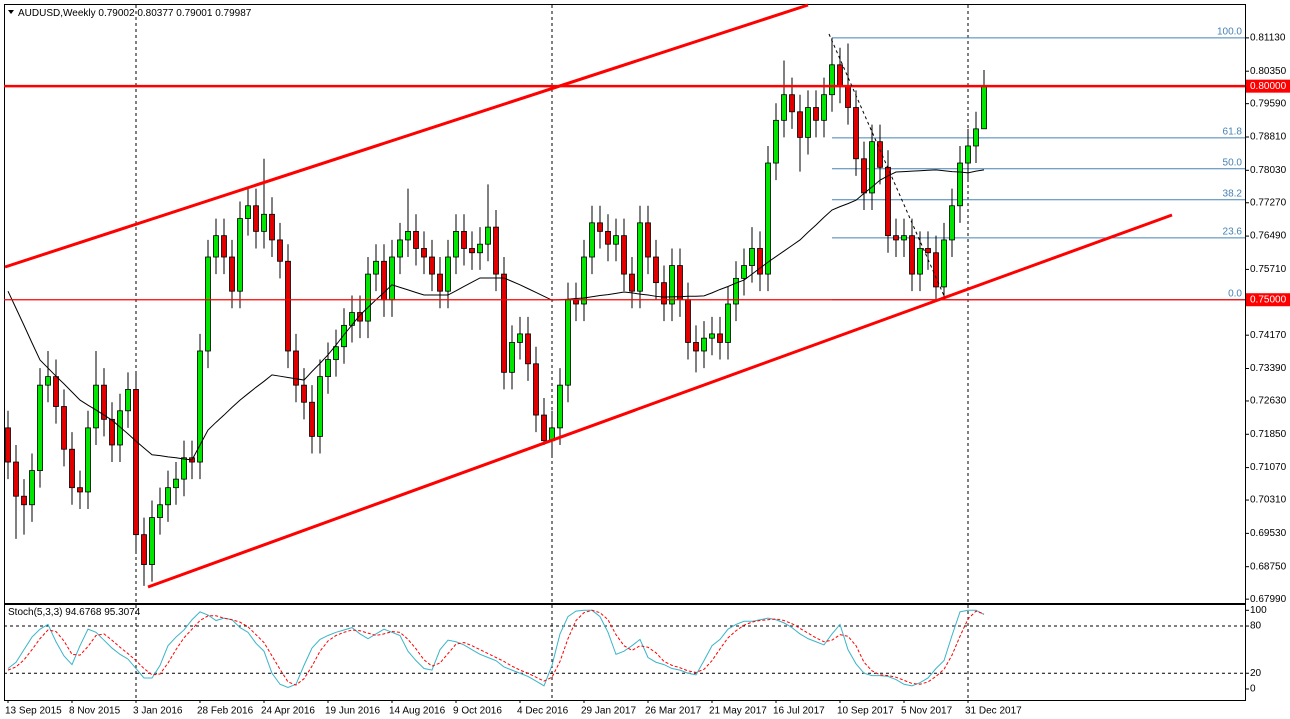 The width and height of the screenshot is (1290, 719). I want to click on main-value: 94.6768, so click(83, 612).